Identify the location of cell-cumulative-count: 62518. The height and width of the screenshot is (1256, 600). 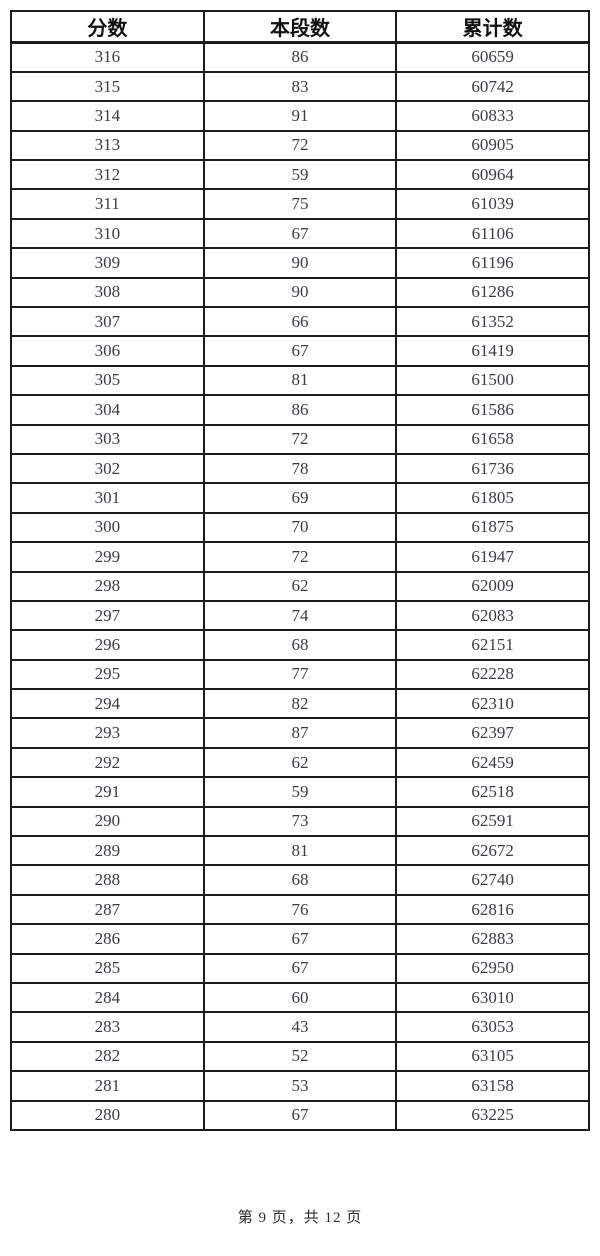
(492, 792).